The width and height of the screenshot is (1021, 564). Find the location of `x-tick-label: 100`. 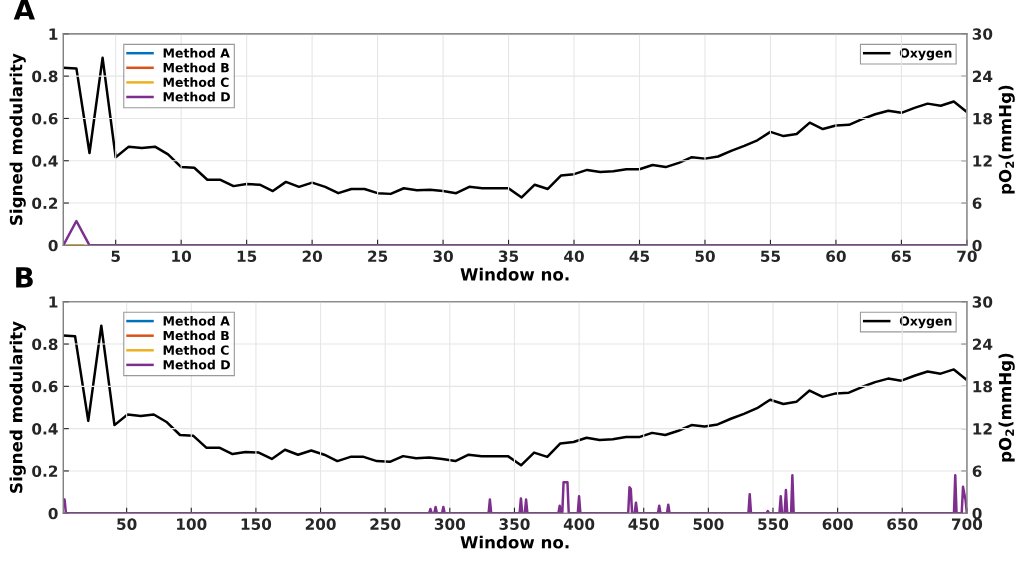

x-tick-label: 100 is located at coordinates (192, 524).